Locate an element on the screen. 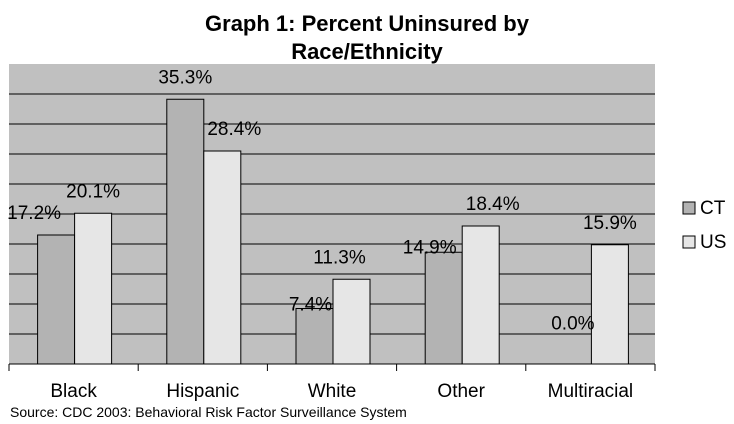 The image size is (734, 424). data-label-us: 20.1% is located at coordinates (93, 191).